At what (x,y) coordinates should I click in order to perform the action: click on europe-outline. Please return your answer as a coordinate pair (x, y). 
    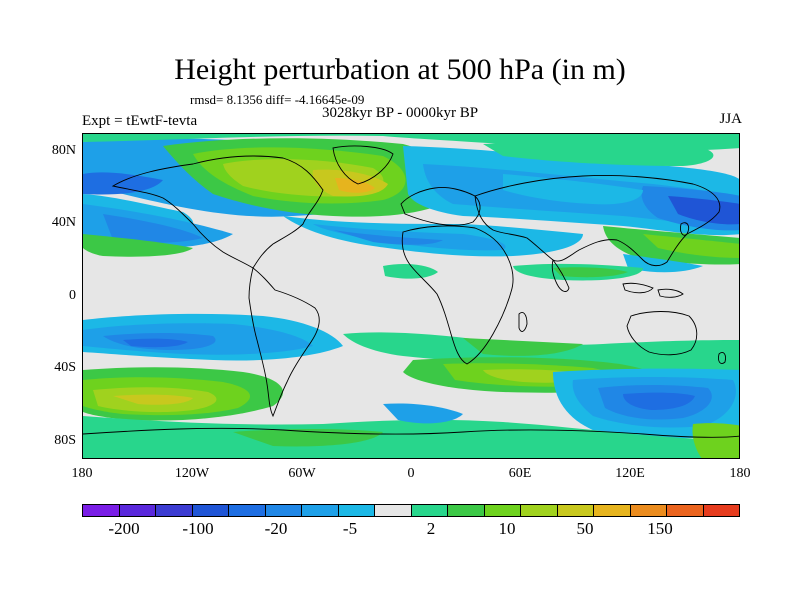
    Looking at the image, I should click on (440, 206).